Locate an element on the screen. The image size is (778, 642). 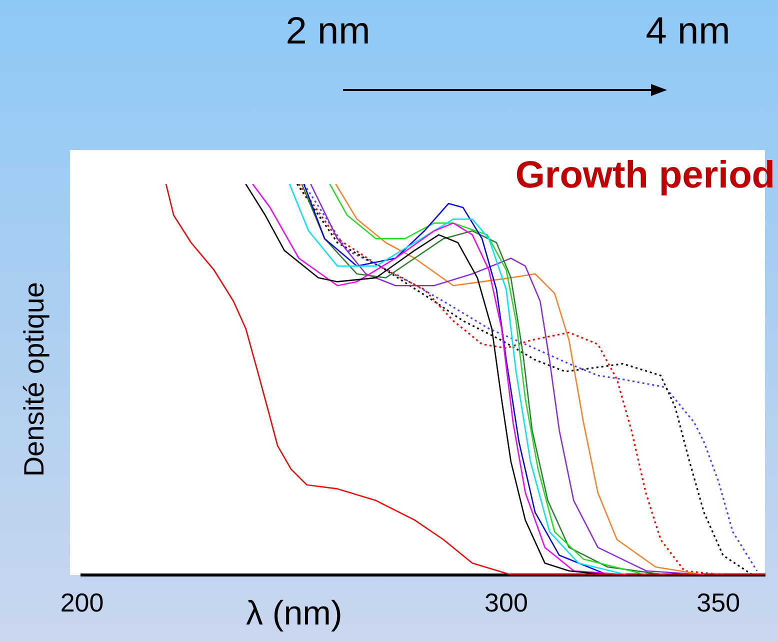
chart-title: Growth period is located at coordinates (645, 175).